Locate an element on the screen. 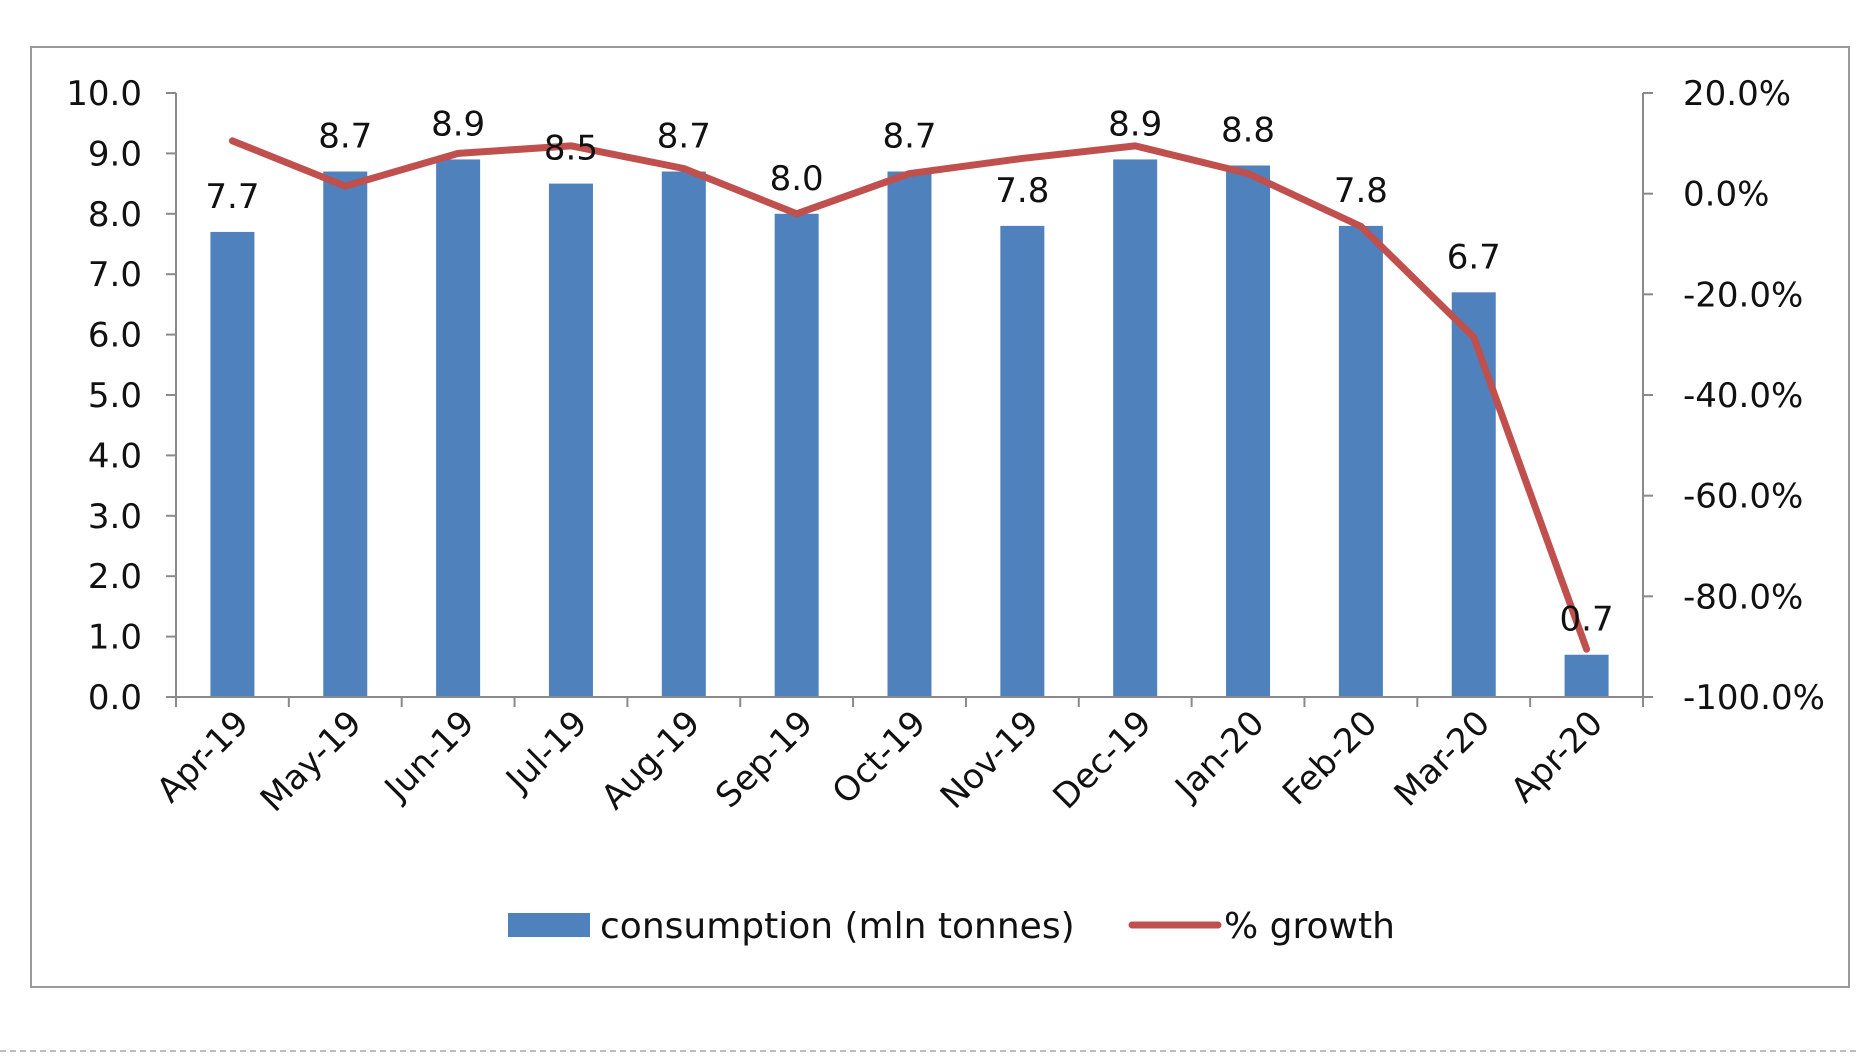 The width and height of the screenshot is (1856, 1059). bar-value-label: 6.7 is located at coordinates (1474, 257).